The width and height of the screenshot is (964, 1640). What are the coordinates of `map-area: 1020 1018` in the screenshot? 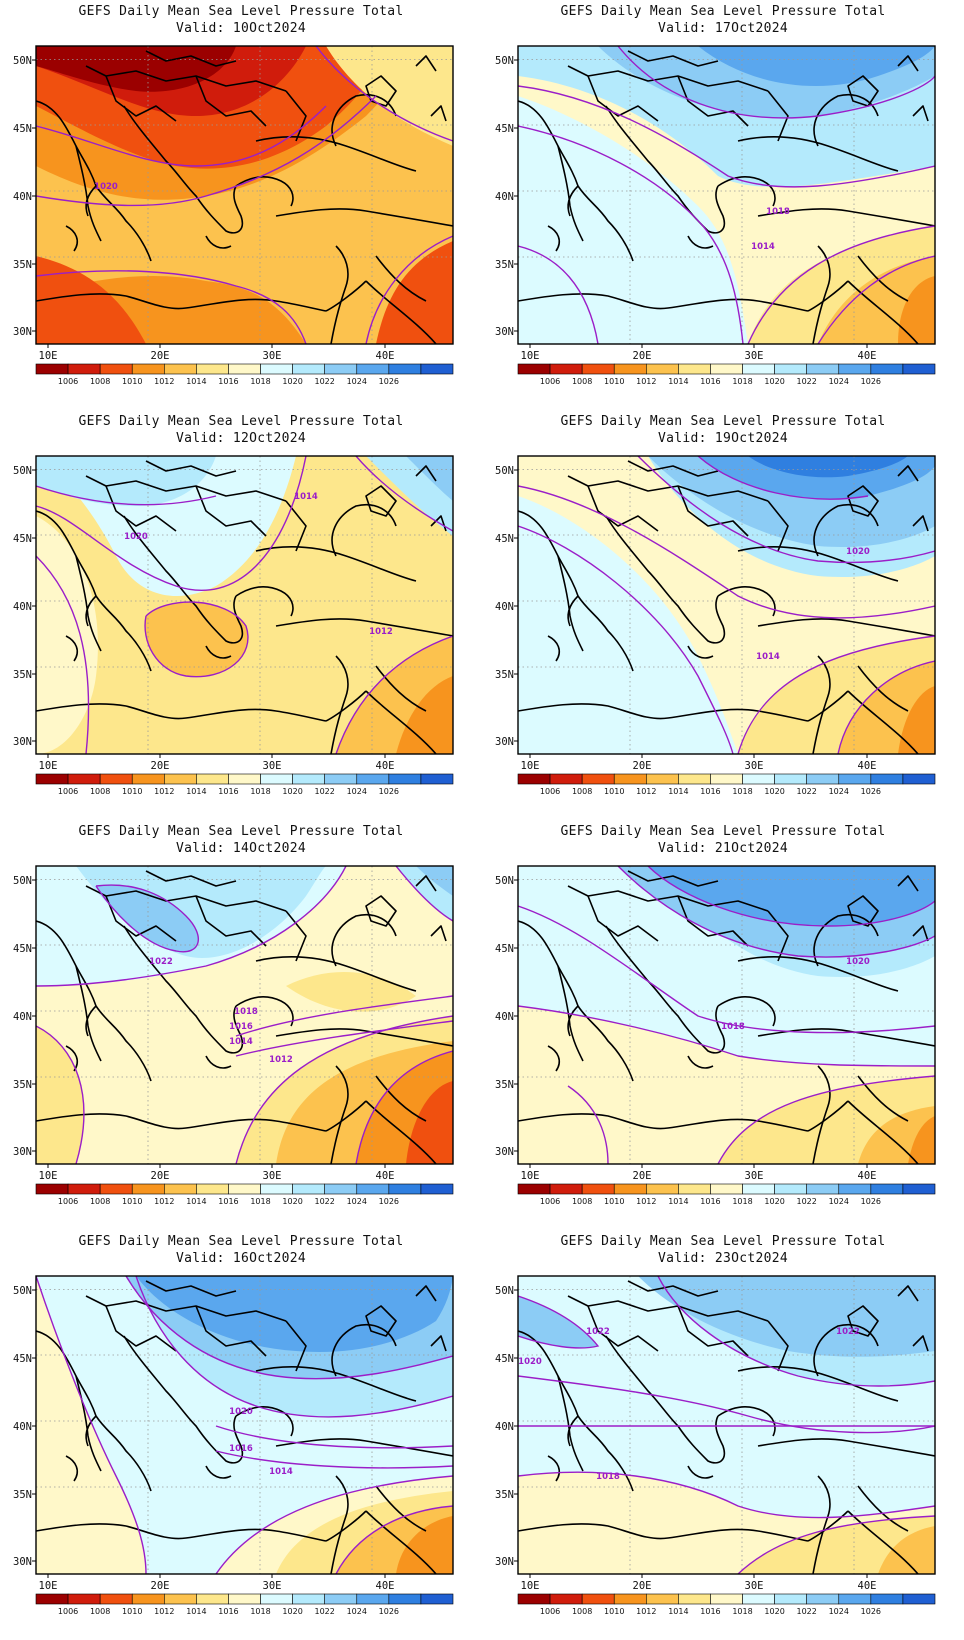 It's located at (726, 1015).